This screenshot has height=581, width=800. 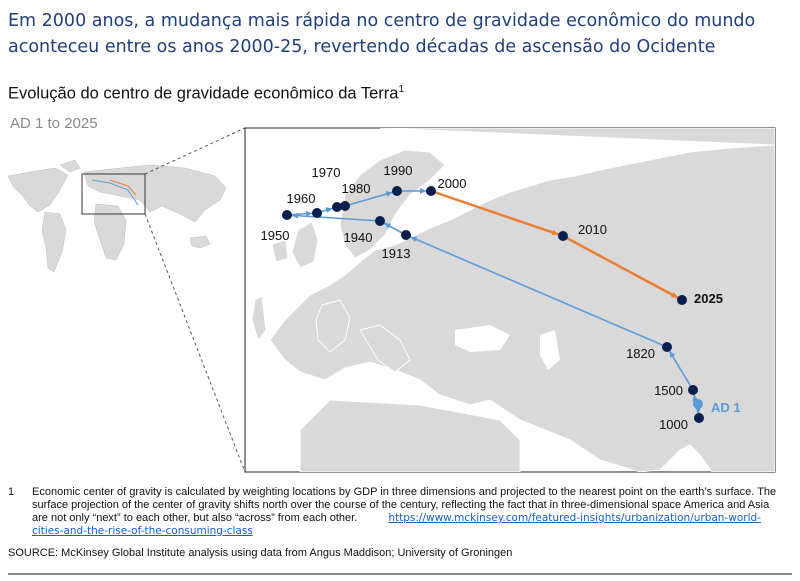 What do you see at coordinates (195, 343) in the screenshot?
I see `zoom-connector-bottom` at bounding box center [195, 343].